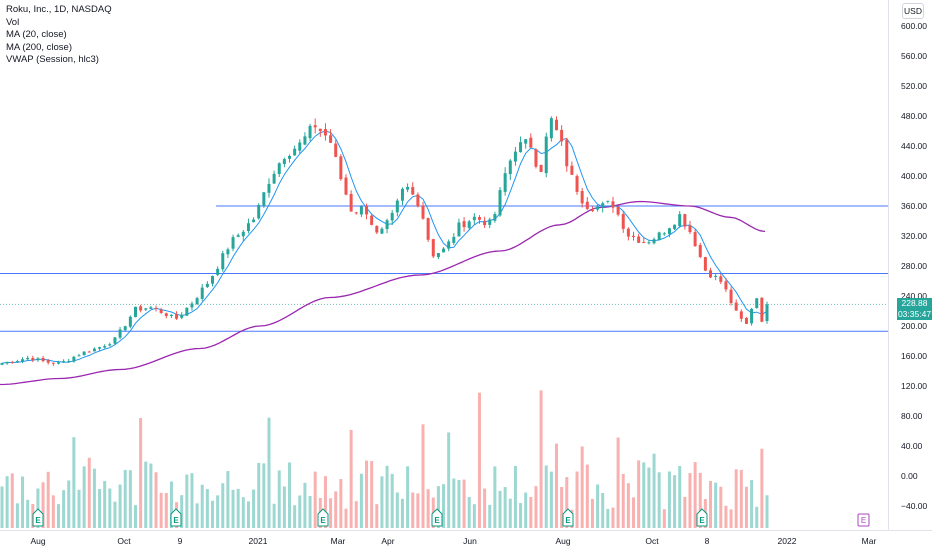 Image resolution: width=932 pixels, height=550 pixels. I want to click on legend-vol: Vol, so click(13, 22).